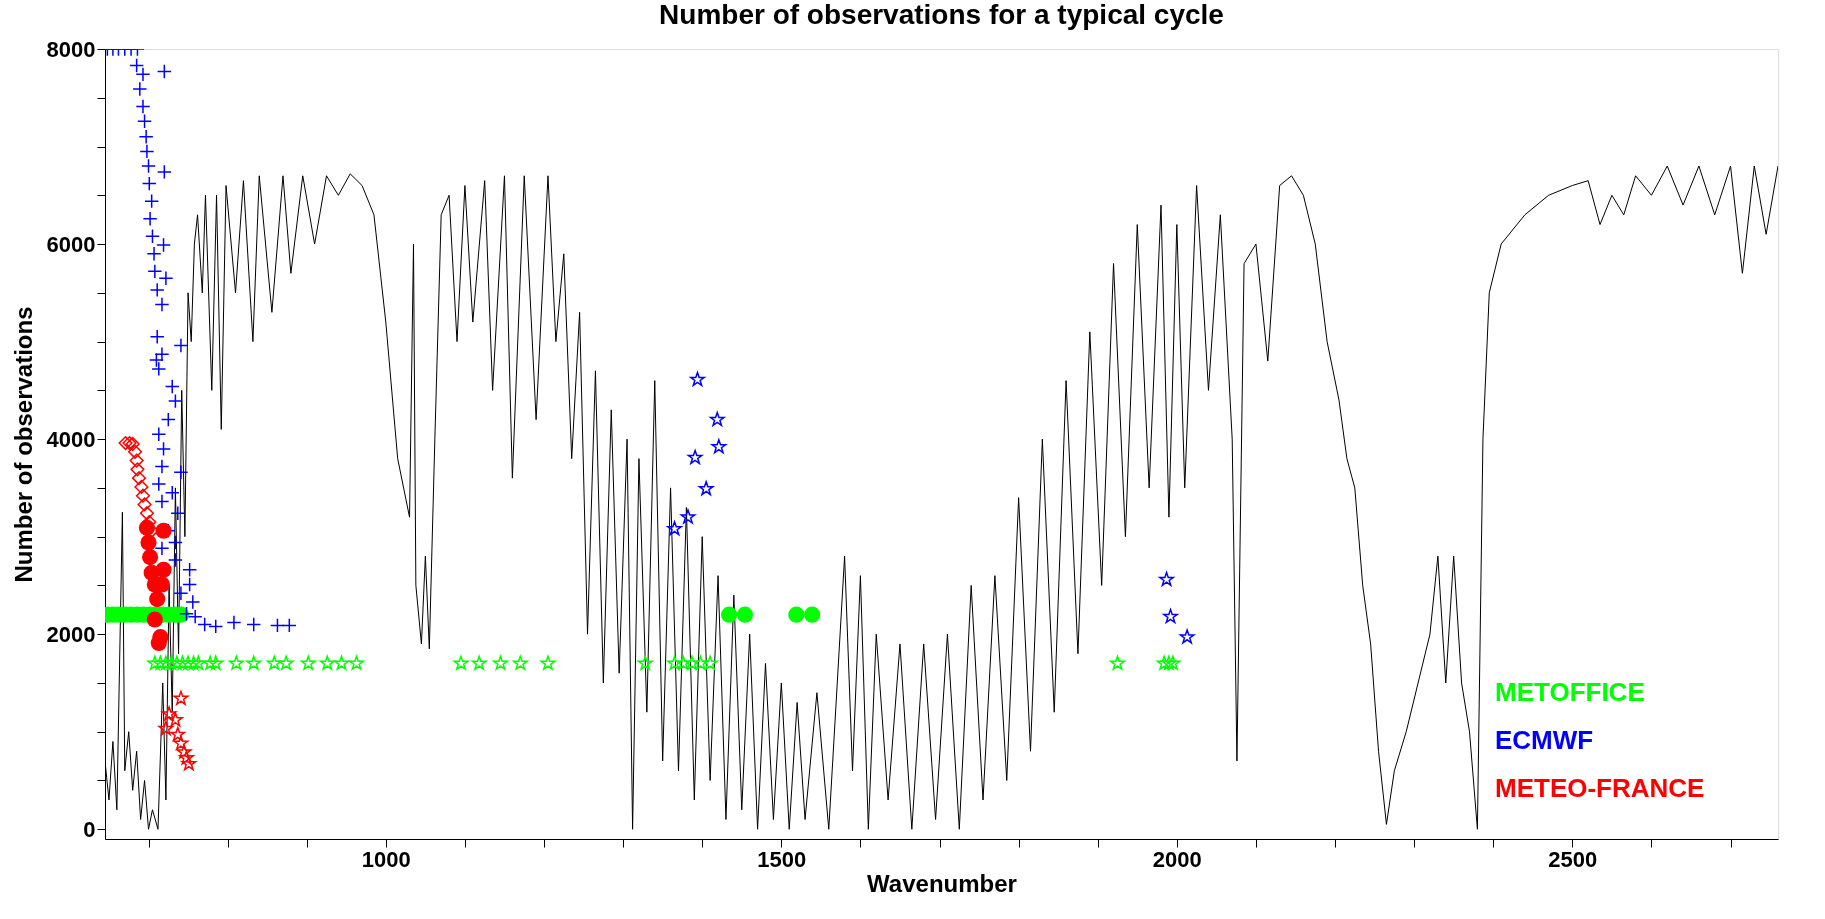 The height and width of the screenshot is (919, 1825). I want to click on x-tick-label: 1500, so click(782, 859).